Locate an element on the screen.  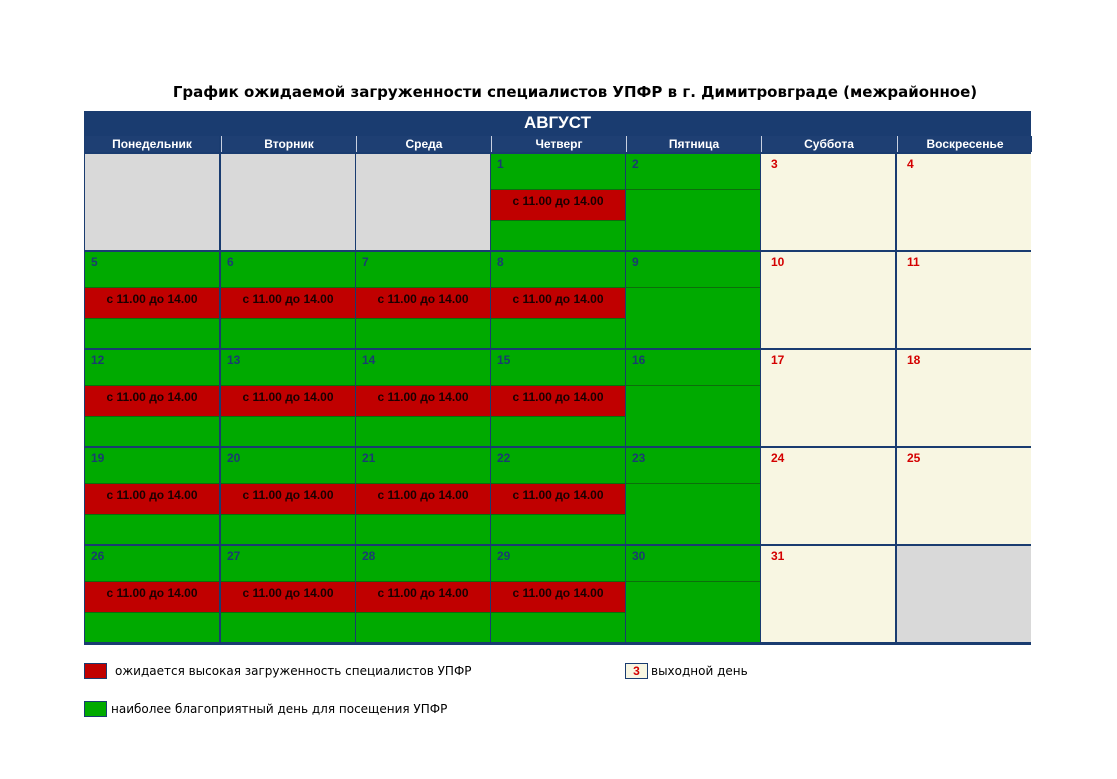
day-number: 15 is located at coordinates (504, 360).